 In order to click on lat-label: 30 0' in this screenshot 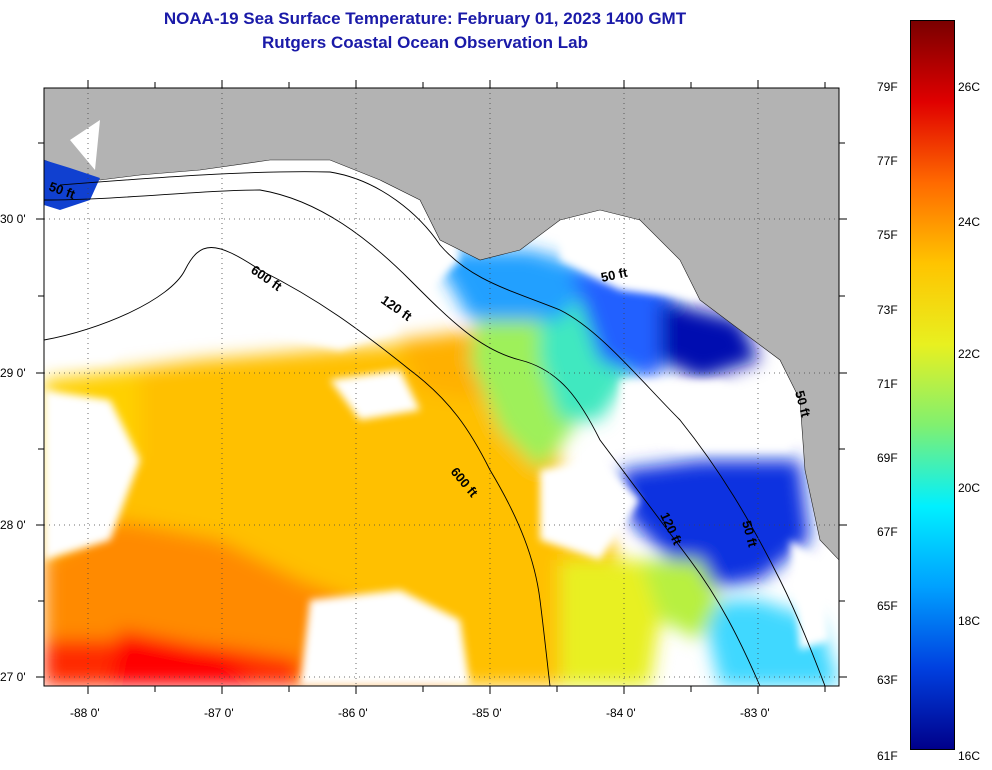, I will do `click(13, 219)`.